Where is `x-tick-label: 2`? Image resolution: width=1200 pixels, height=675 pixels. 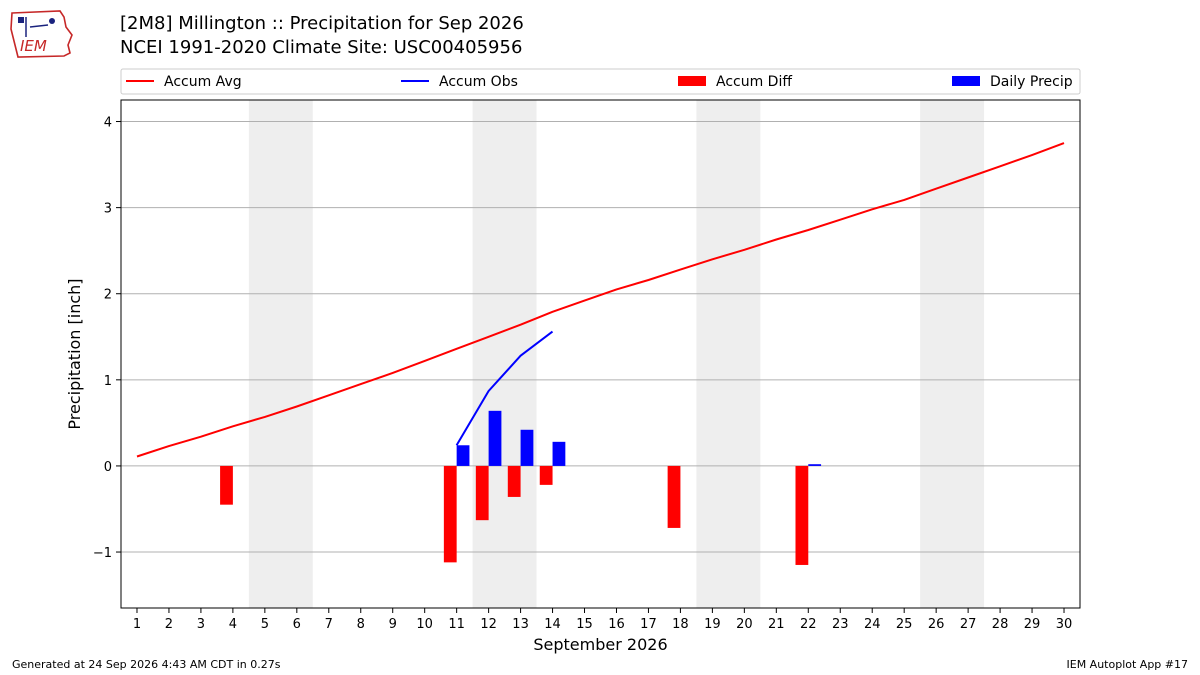 x-tick-label: 2 is located at coordinates (169, 624).